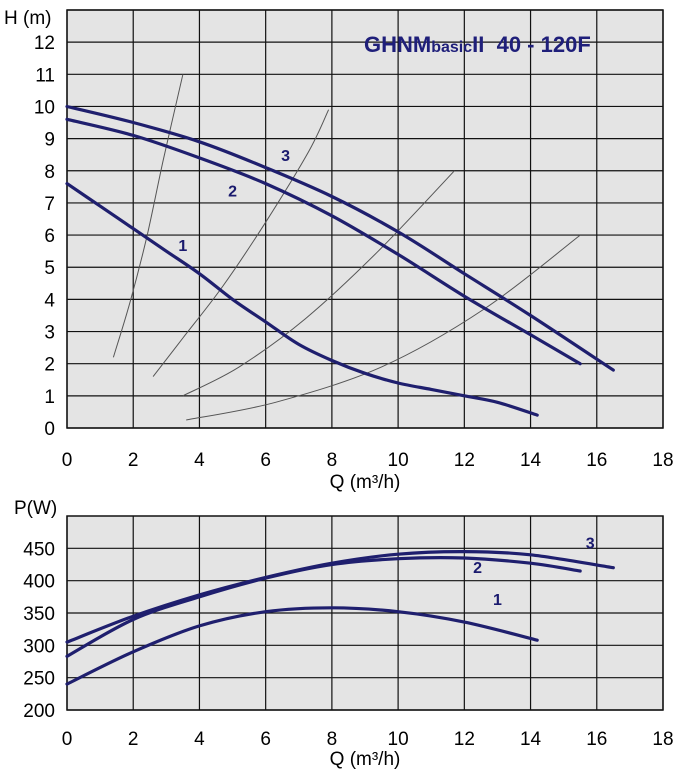 The width and height of the screenshot is (679, 772). Describe the element at coordinates (49, 397) in the screenshot. I see `y-tick-label: 1` at that location.